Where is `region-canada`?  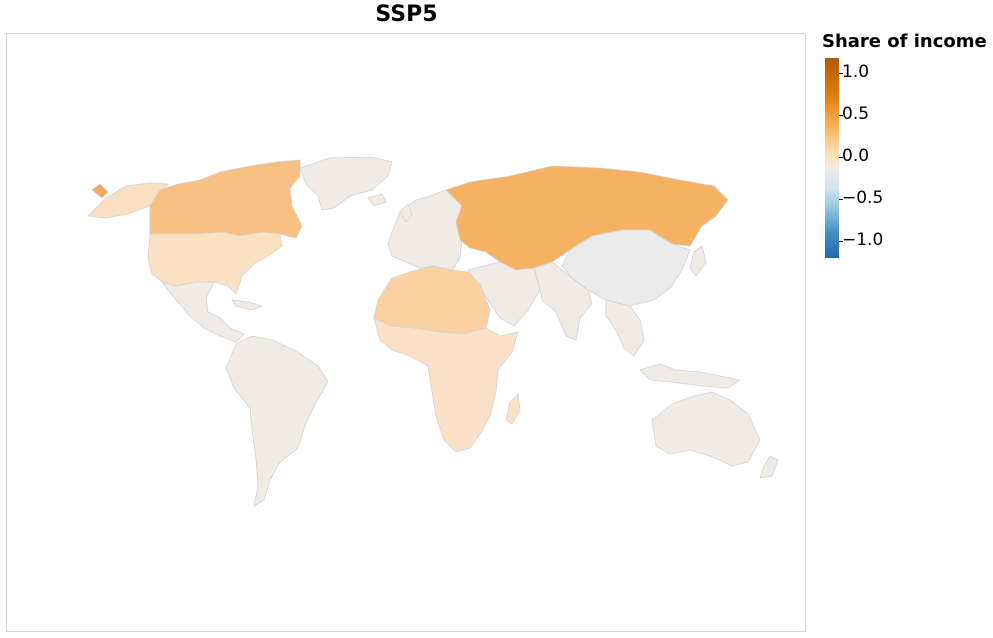 region-canada is located at coordinates (226, 199).